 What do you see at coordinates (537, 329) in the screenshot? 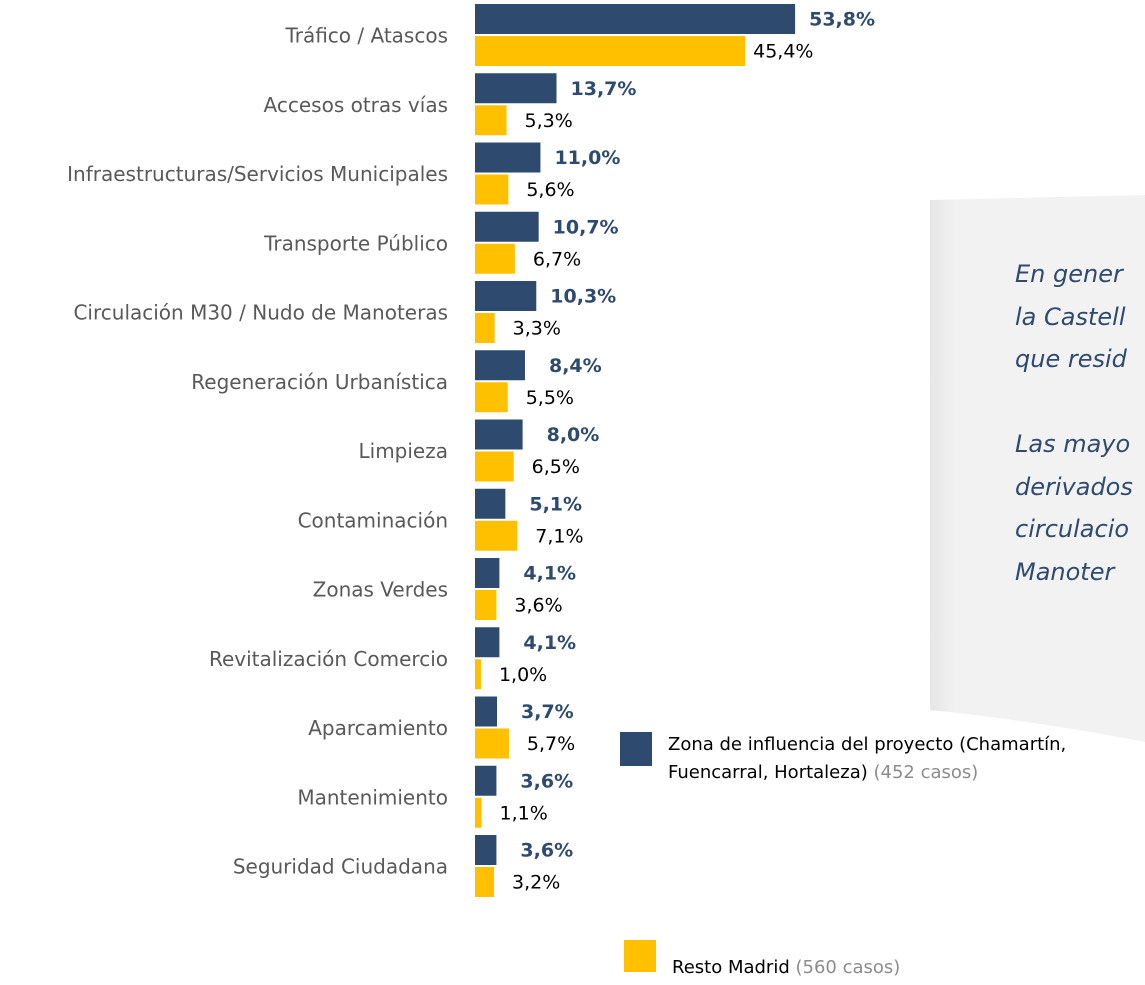
I see `value-label: 3,3%` at bounding box center [537, 329].